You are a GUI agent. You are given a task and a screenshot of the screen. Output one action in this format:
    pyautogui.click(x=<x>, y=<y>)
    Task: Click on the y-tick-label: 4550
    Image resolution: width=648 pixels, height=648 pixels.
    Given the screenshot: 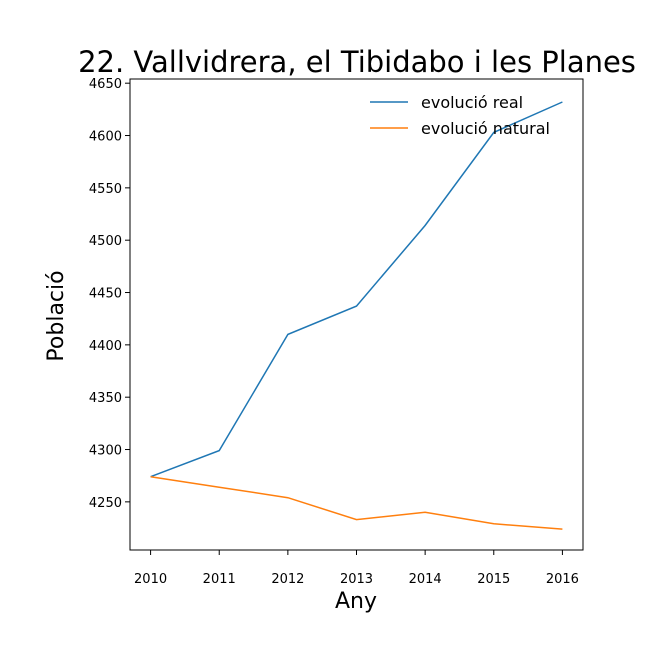 What is the action you would take?
    pyautogui.click(x=105, y=189)
    